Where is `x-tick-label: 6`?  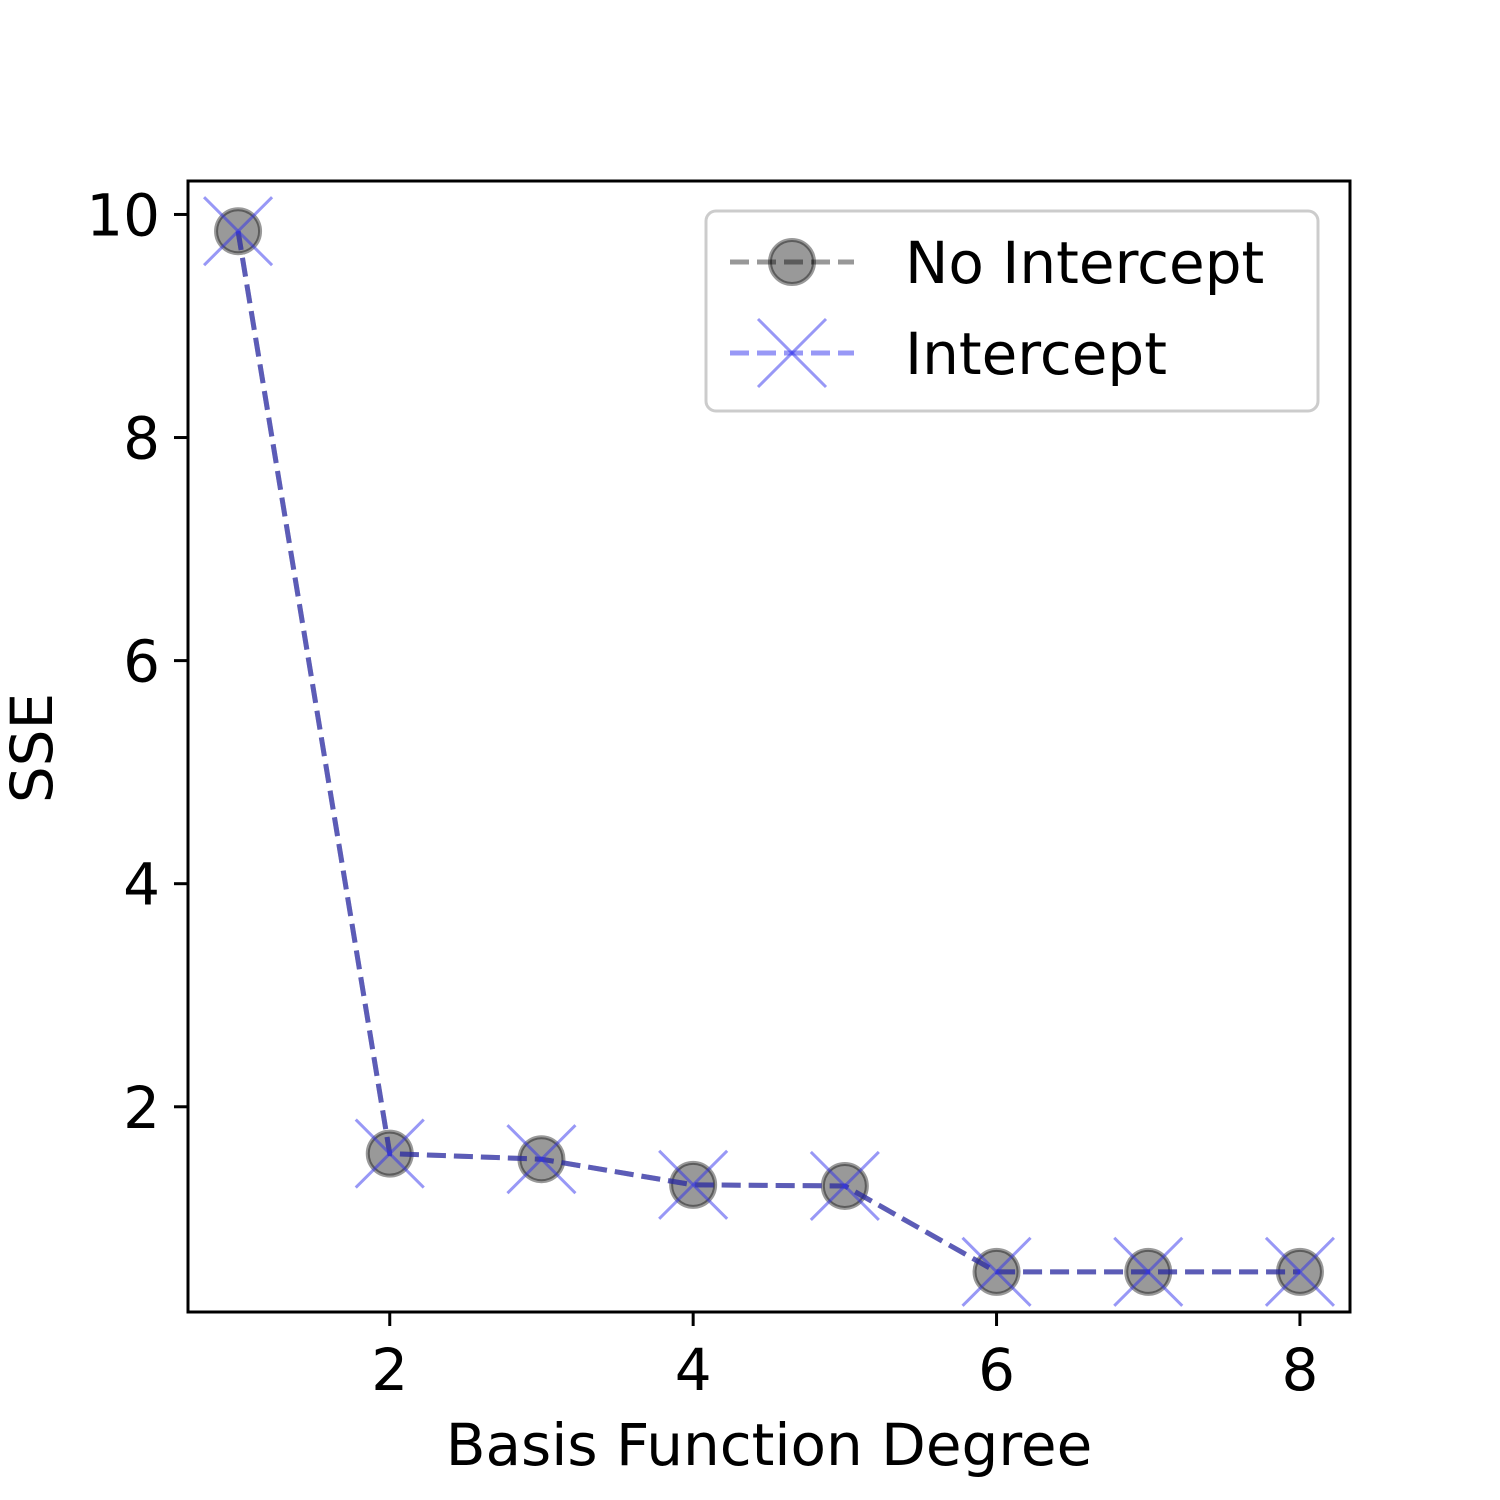
x-tick-label: 6 is located at coordinates (996, 1370).